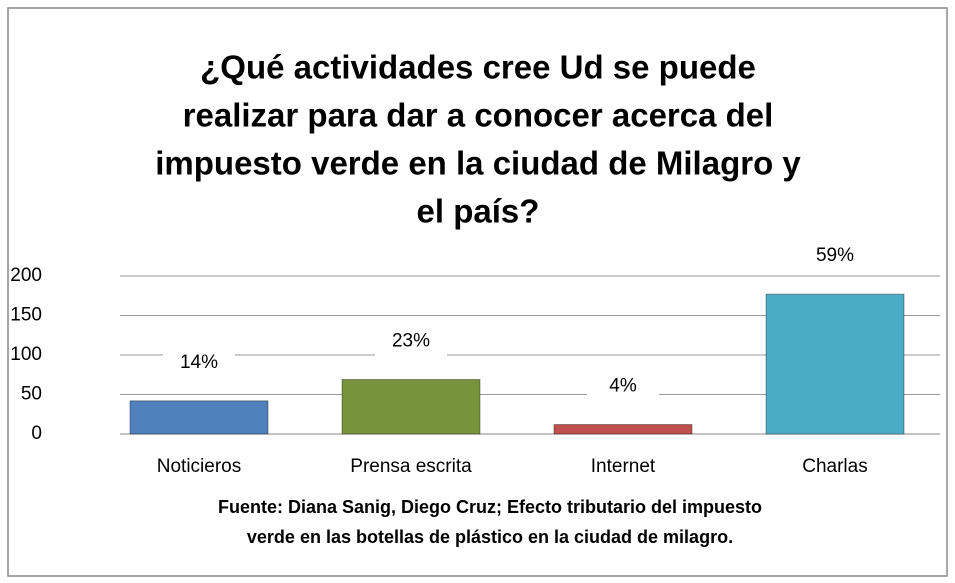  Describe the element at coordinates (623, 466) in the screenshot. I see `x-tick-label: Internet` at that location.